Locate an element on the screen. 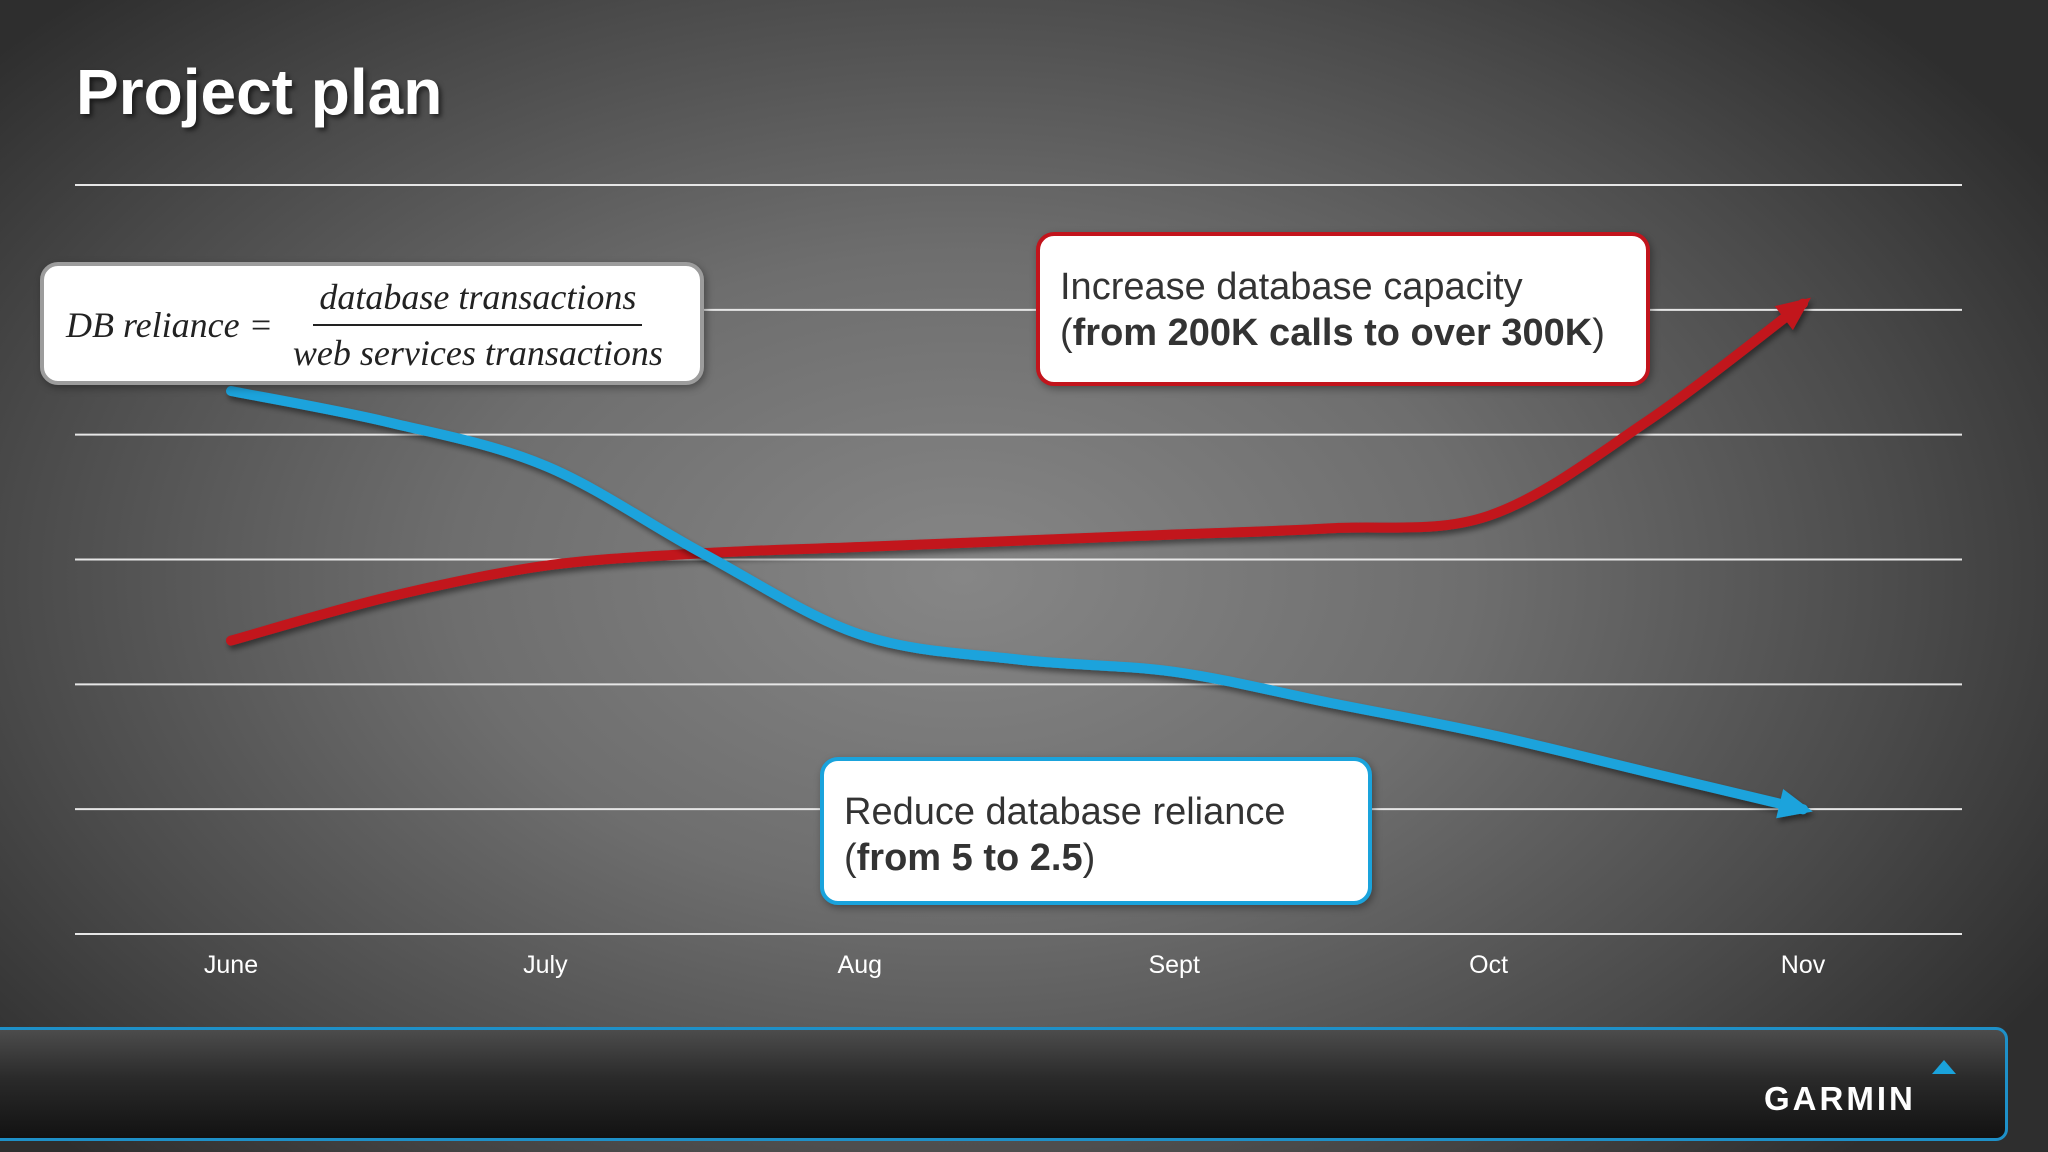 This screenshot has width=2048, height=1152. x-tick-label-july: July is located at coordinates (545, 965).